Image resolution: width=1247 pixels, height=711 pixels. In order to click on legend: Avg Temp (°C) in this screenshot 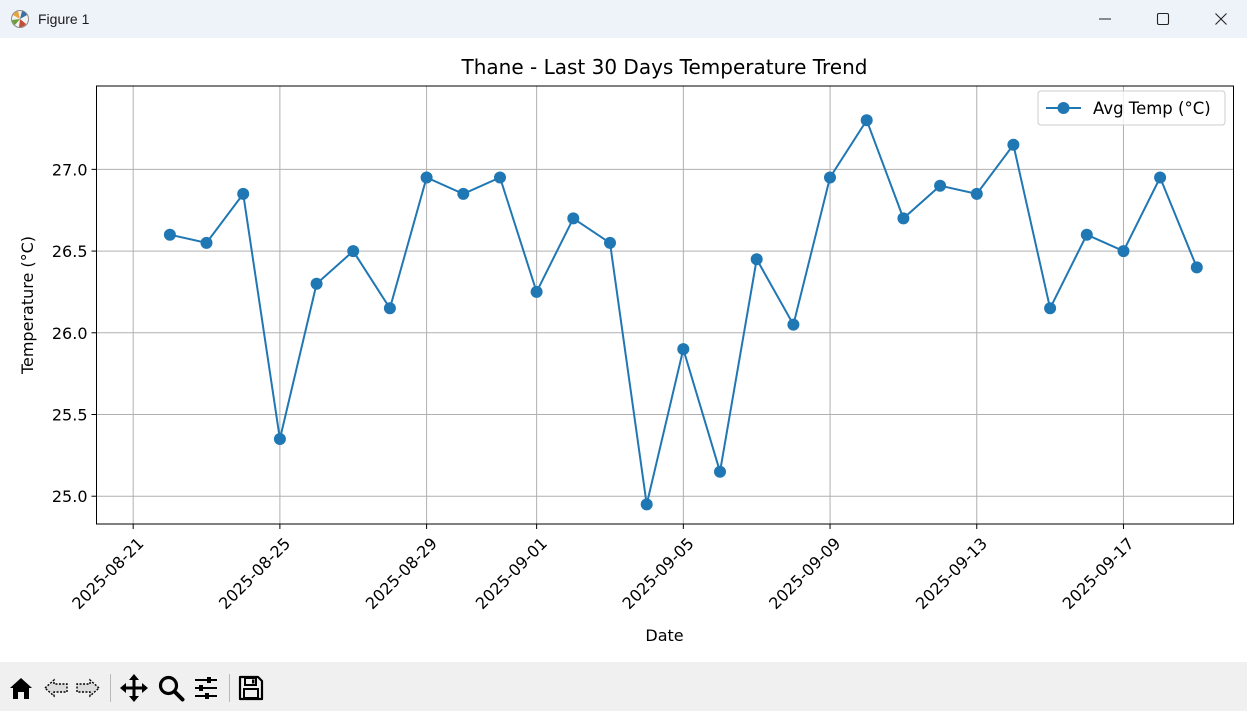, I will do `click(1131, 108)`.